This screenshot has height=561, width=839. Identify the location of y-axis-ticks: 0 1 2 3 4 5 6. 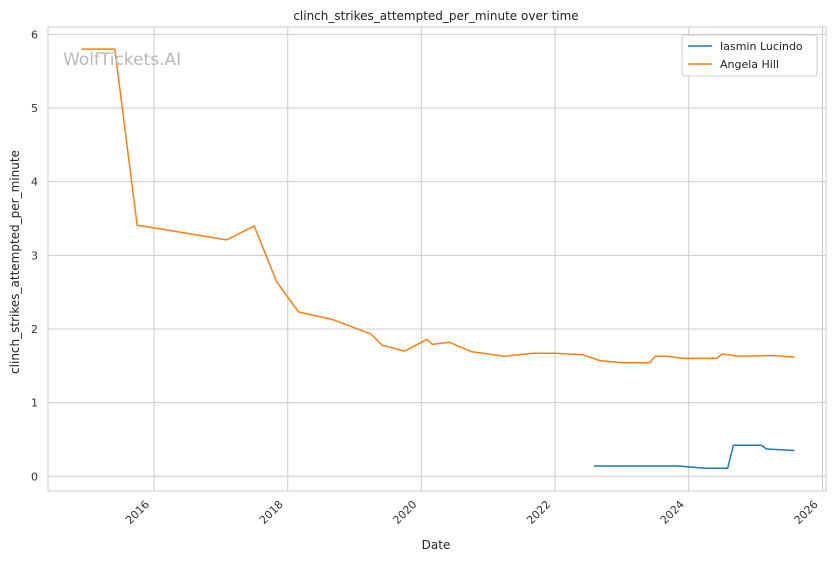
(34, 255).